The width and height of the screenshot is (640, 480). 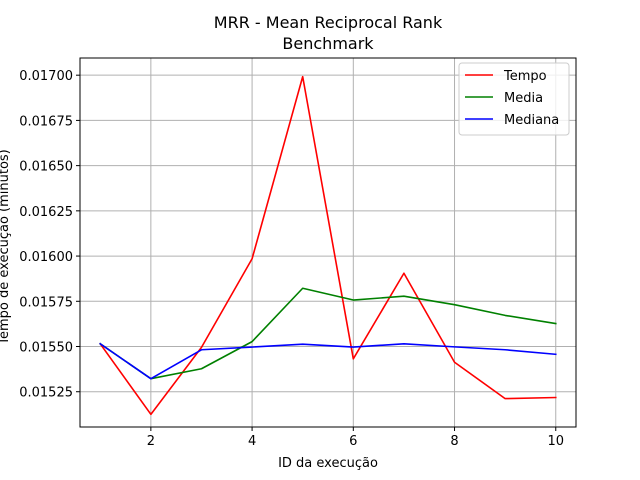 I want to click on legend: Tempo Media Mediana, so click(x=514, y=99).